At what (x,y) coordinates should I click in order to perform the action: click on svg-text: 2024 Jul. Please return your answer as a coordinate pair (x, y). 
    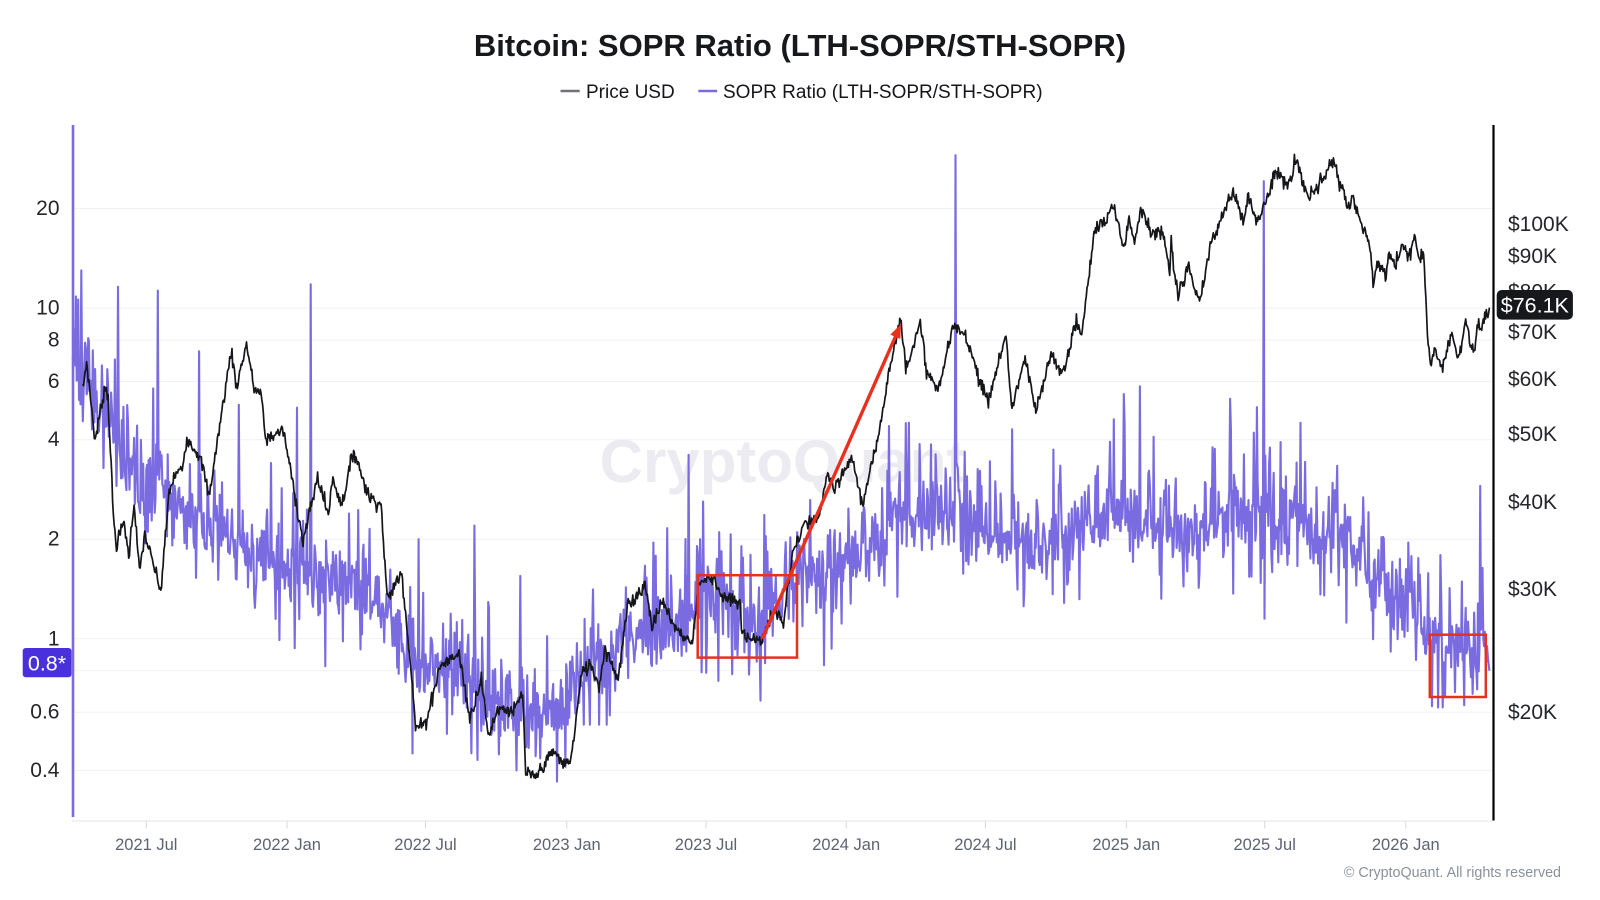
    Looking at the image, I should click on (985, 845).